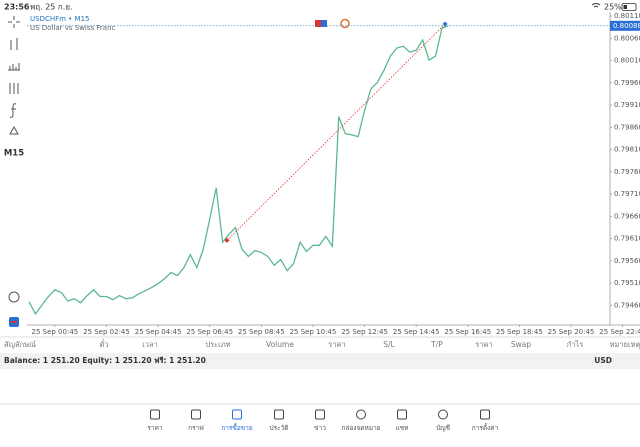 The height and width of the screenshot is (447, 640). Describe the element at coordinates (209, 332) in the screenshot. I see `x-tick-label: 25 Sep 06:45` at that location.